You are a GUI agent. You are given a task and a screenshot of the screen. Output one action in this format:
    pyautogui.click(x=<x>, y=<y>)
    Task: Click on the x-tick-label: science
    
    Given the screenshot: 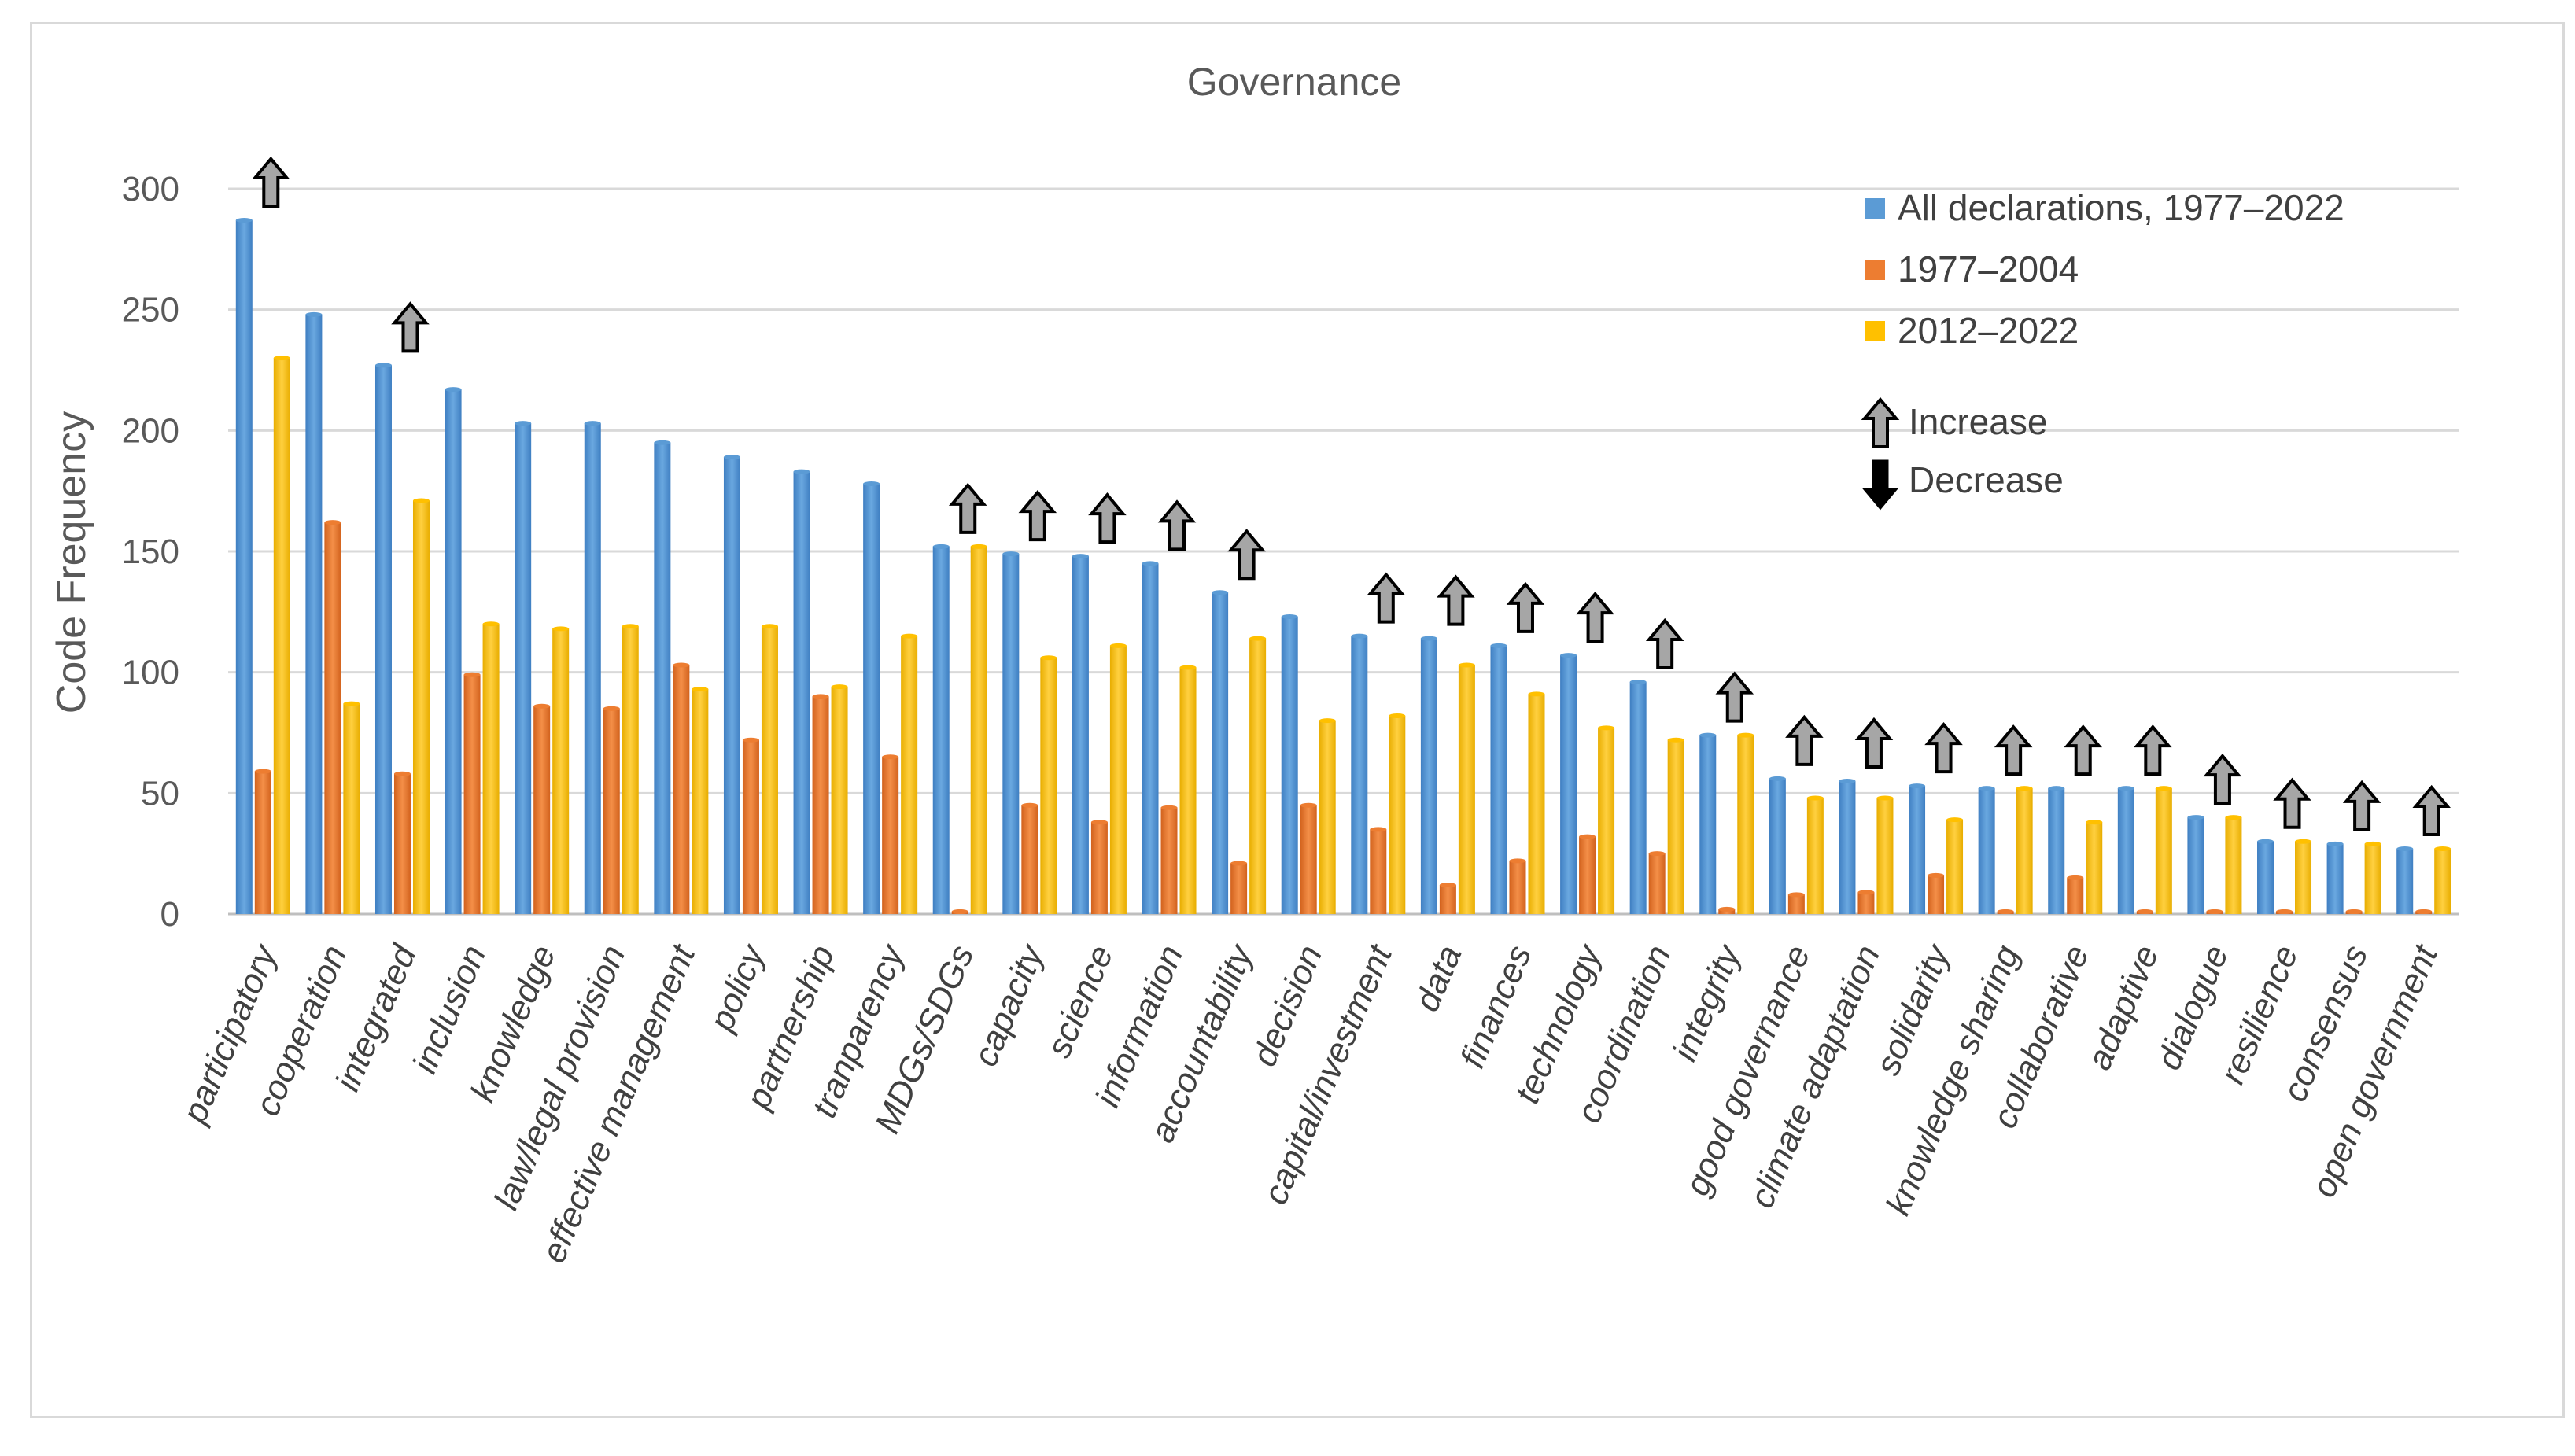 What is the action you would take?
    pyautogui.click(x=1079, y=1001)
    